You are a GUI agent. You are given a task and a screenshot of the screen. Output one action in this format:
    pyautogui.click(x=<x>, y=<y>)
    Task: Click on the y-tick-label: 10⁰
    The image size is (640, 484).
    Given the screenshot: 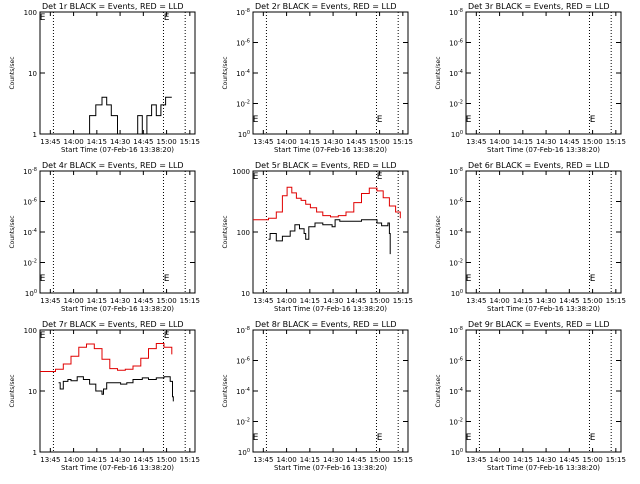 What is the action you would take?
    pyautogui.click(x=244, y=452)
    